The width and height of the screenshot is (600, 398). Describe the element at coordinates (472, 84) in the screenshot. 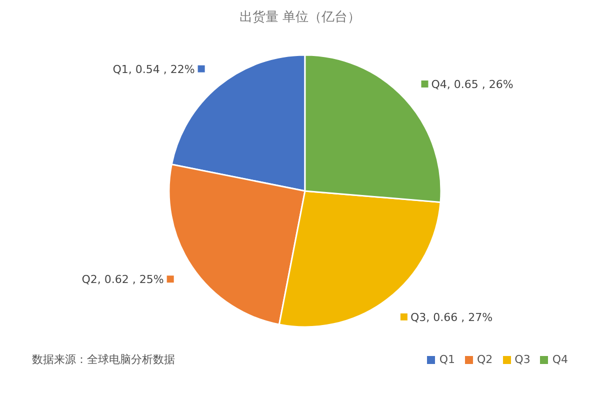

I see `data-label: Q4, 0.65 , 26%` at that location.